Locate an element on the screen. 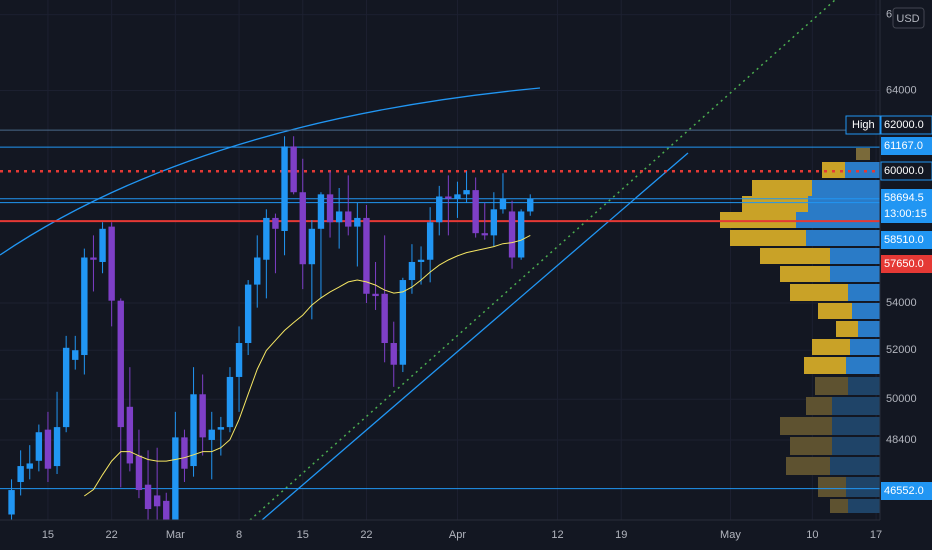  currency: USD is located at coordinates (907, 19).